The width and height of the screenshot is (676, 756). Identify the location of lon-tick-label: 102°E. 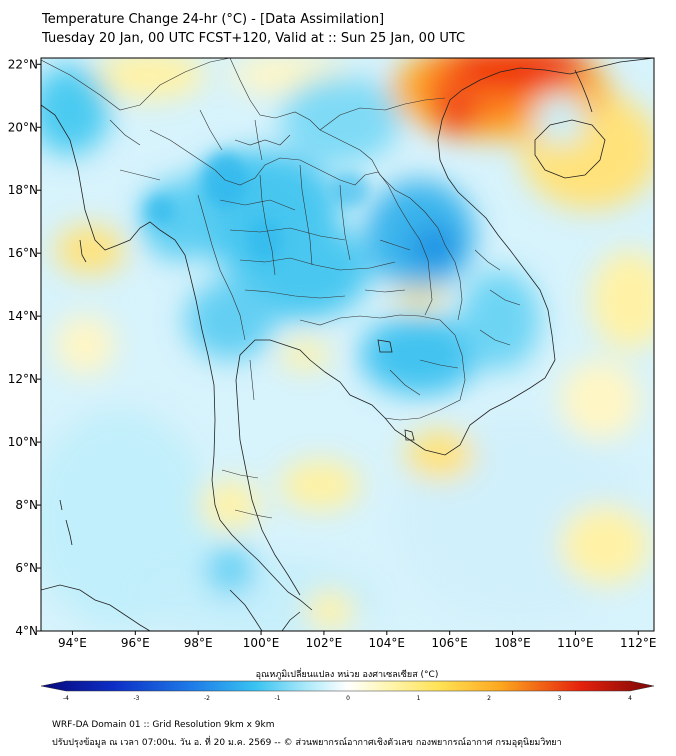
(324, 643).